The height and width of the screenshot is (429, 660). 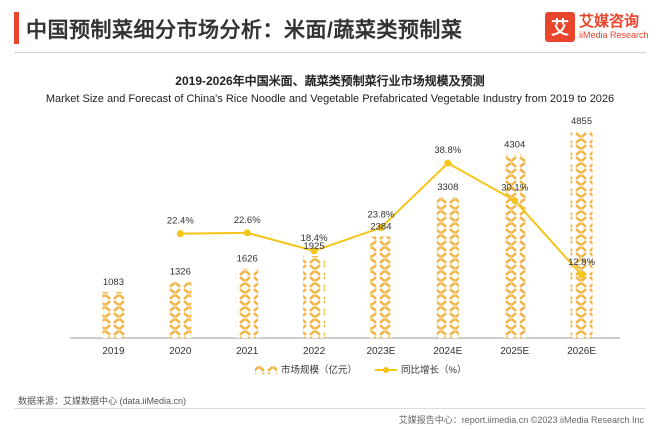 I want to click on brand-logo: 艾 艾媒咨询 iiMedia Research, so click(x=597, y=27).